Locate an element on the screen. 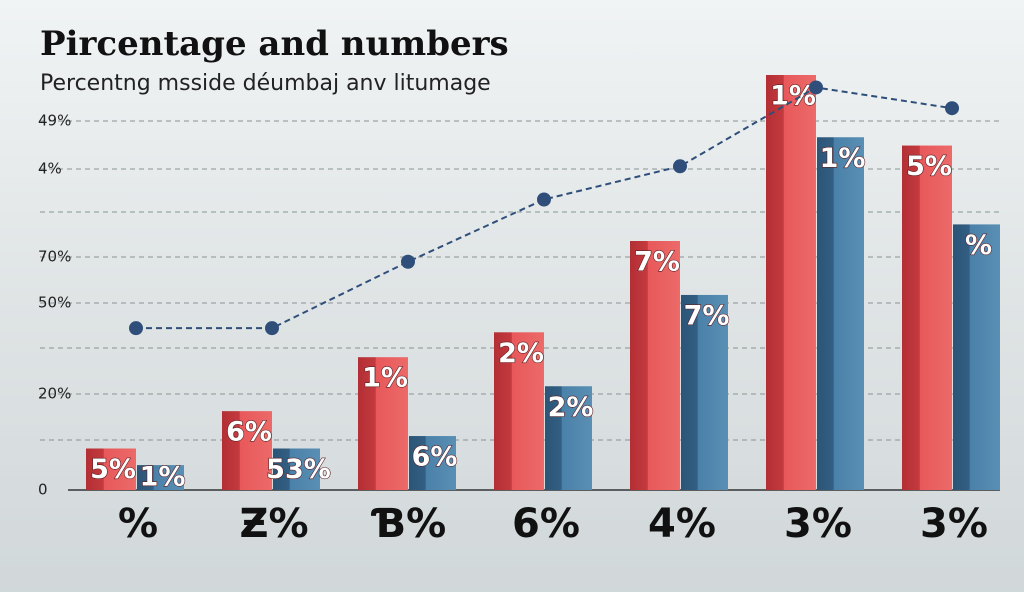  y-axis-label: 4% is located at coordinates (50, 169).